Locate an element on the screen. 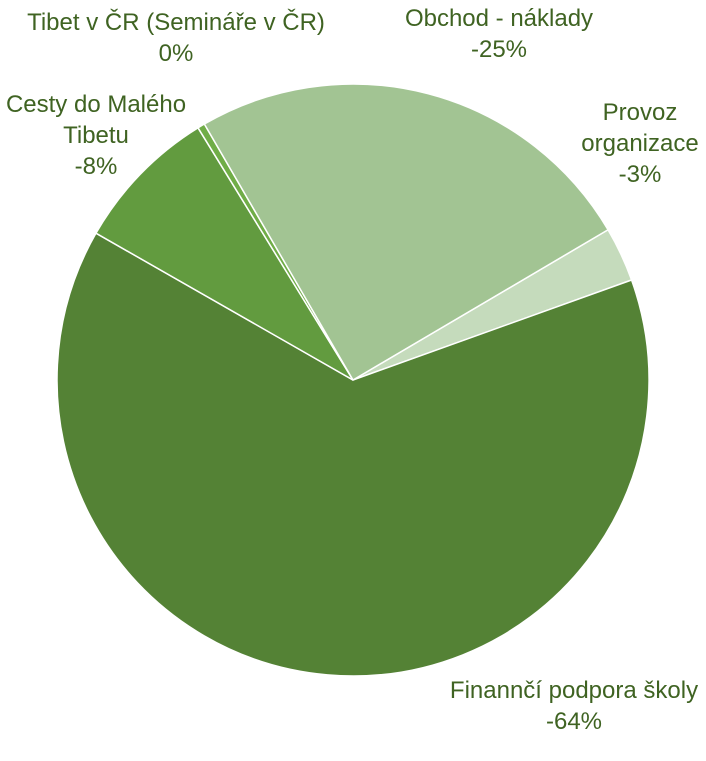  slice-label-cesty-do-maleho-tibetu: Cesty do Malého Tibetu -8% is located at coordinates (96, 135).